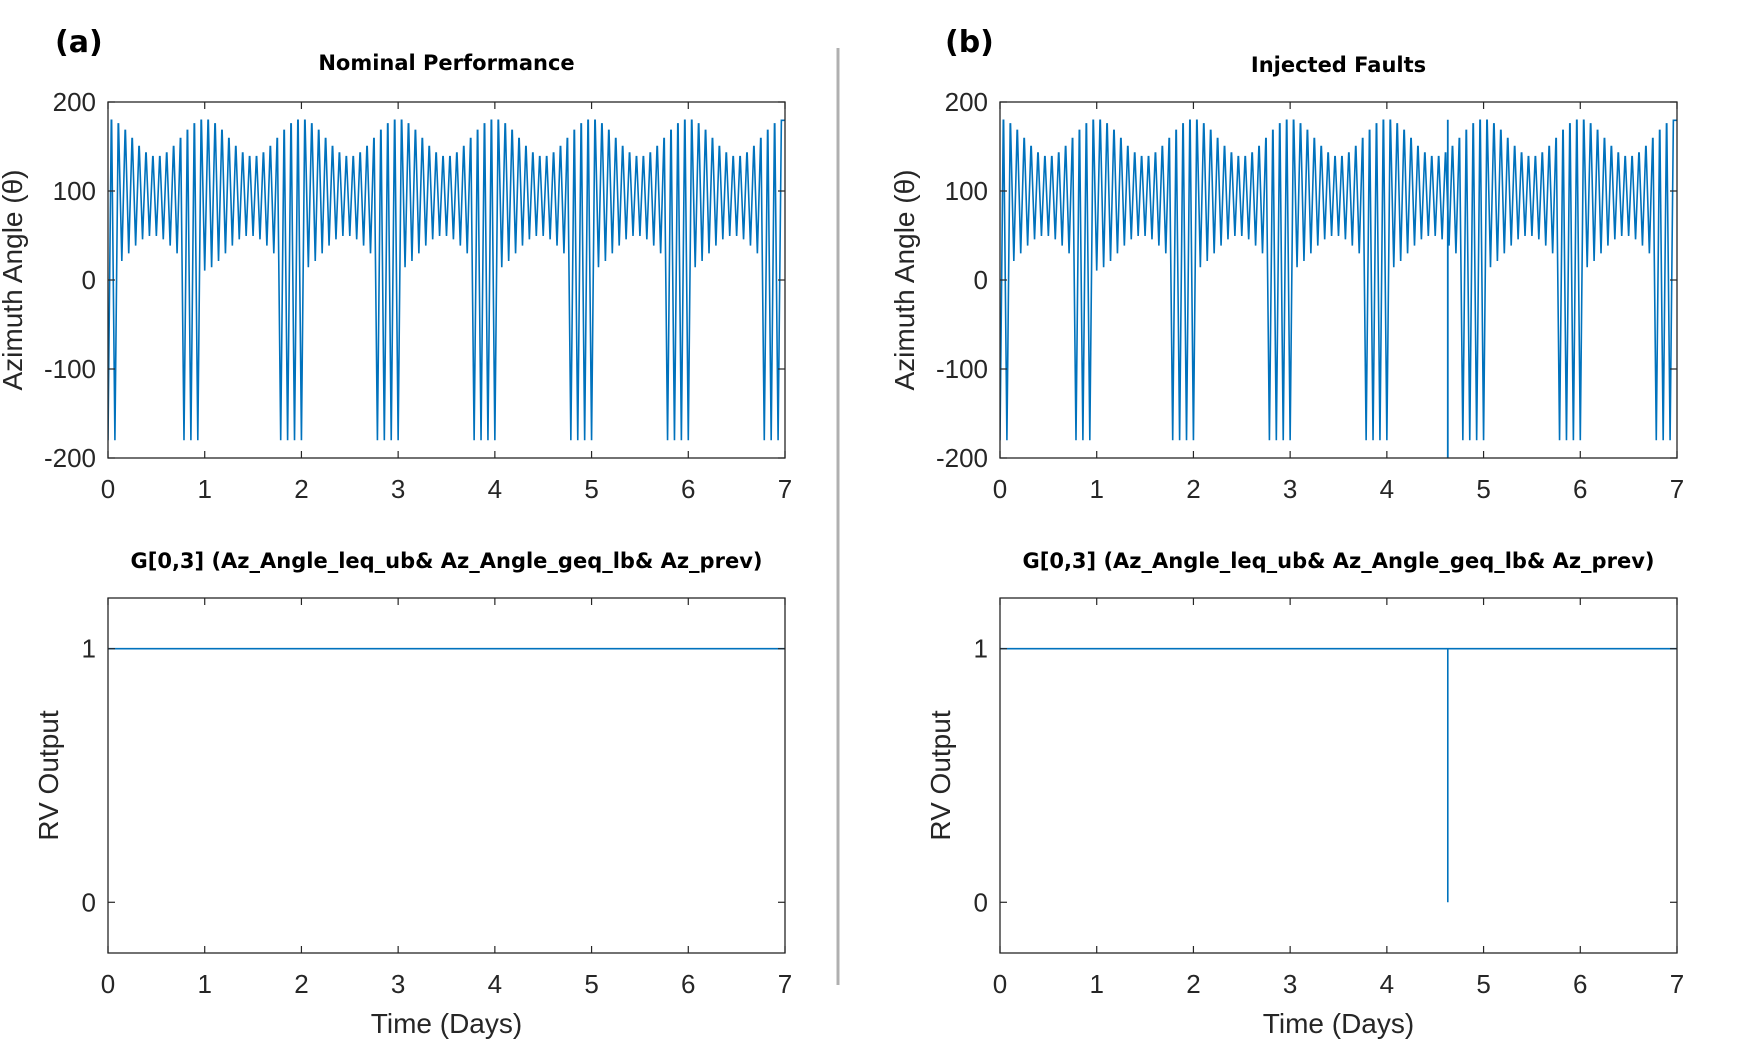 The height and width of the screenshot is (1055, 1762). Describe the element at coordinates (79, 42) in the screenshot. I see `panel-a-label: (a)` at that location.